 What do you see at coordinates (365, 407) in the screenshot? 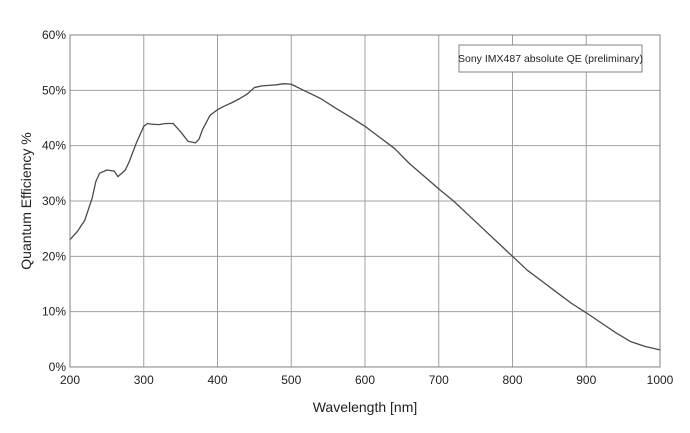
I see `x-axis-title: Wavelength [nm]` at bounding box center [365, 407].